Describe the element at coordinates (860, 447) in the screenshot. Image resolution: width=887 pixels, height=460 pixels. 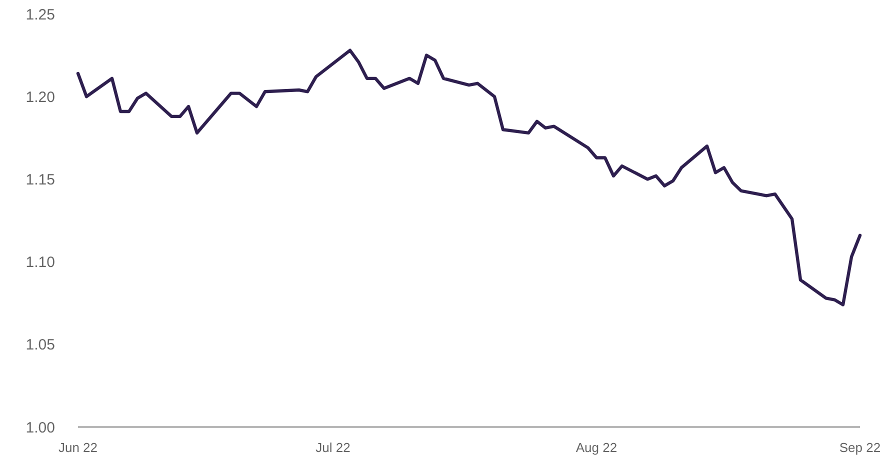
I see `x-tick-label: Sep 22` at that location.